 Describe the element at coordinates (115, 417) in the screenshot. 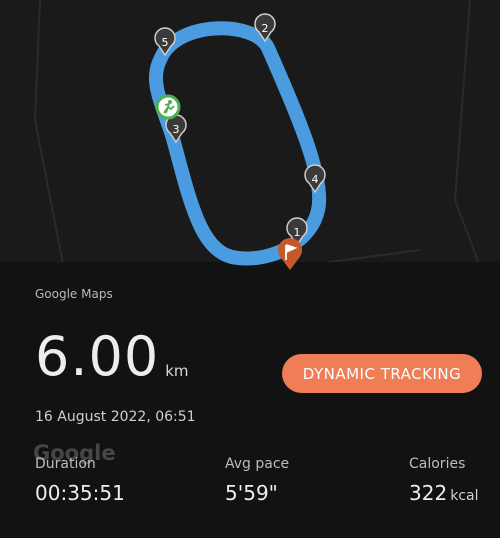

I see `activity-datetime: 16 August 2022, 06:51` at that location.